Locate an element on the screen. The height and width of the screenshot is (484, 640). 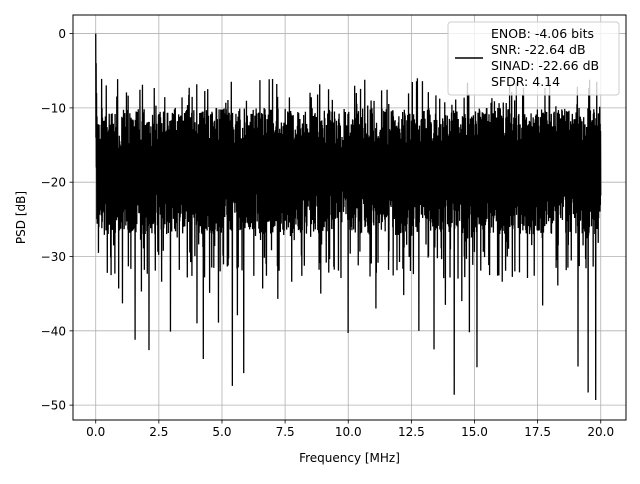
x-tick-label: 15.0 is located at coordinates (474, 432).